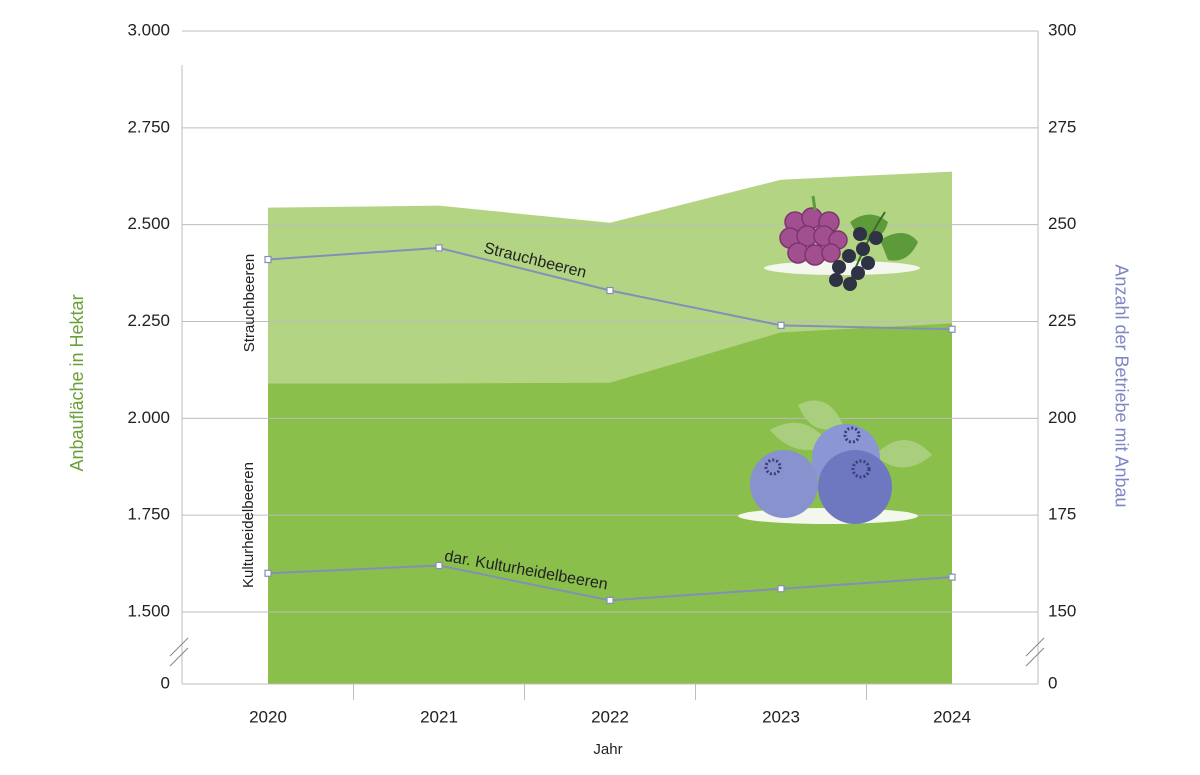 Image resolution: width=1200 pixels, height=775 pixels. What do you see at coordinates (842, 243) in the screenshot?
I see `berry-illustration` at bounding box center [842, 243].